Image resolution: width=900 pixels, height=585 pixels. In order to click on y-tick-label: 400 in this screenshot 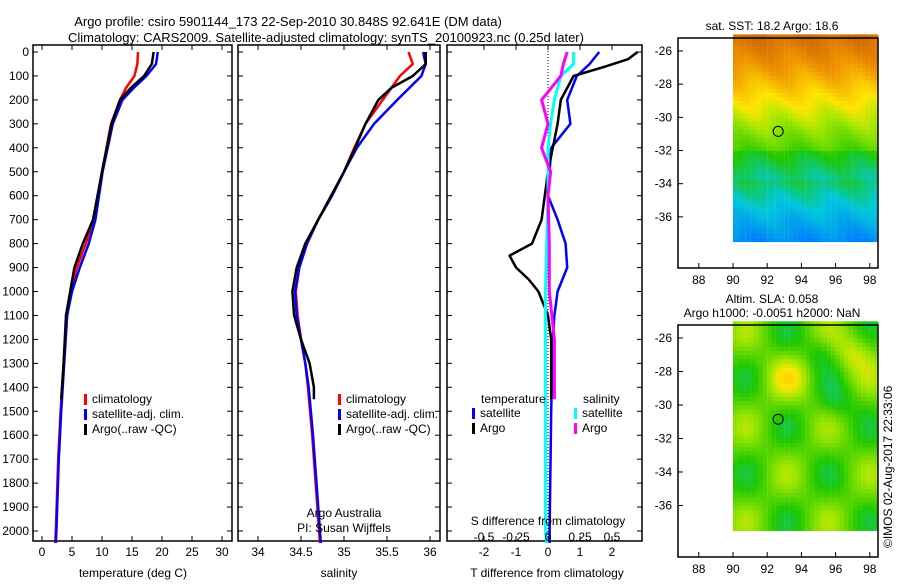, I will do `click(19, 148)`.